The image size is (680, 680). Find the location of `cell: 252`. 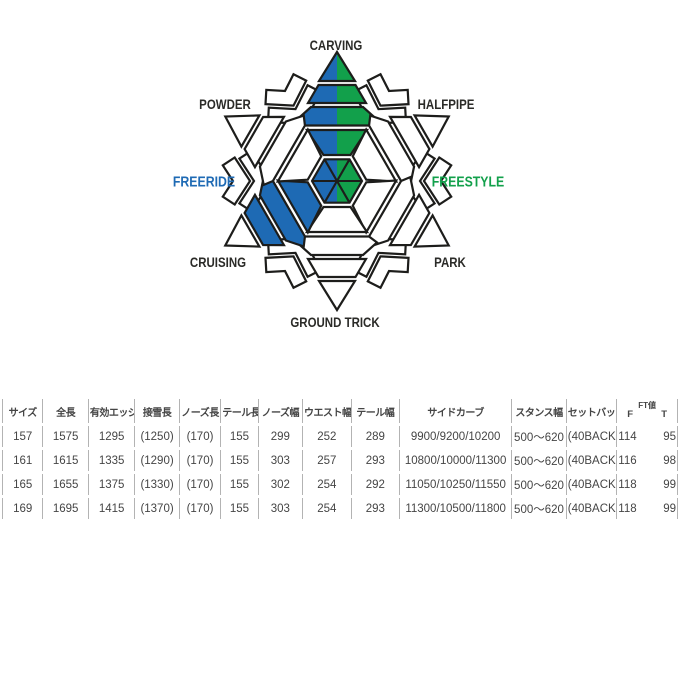

cell: 252 is located at coordinates (326, 436).